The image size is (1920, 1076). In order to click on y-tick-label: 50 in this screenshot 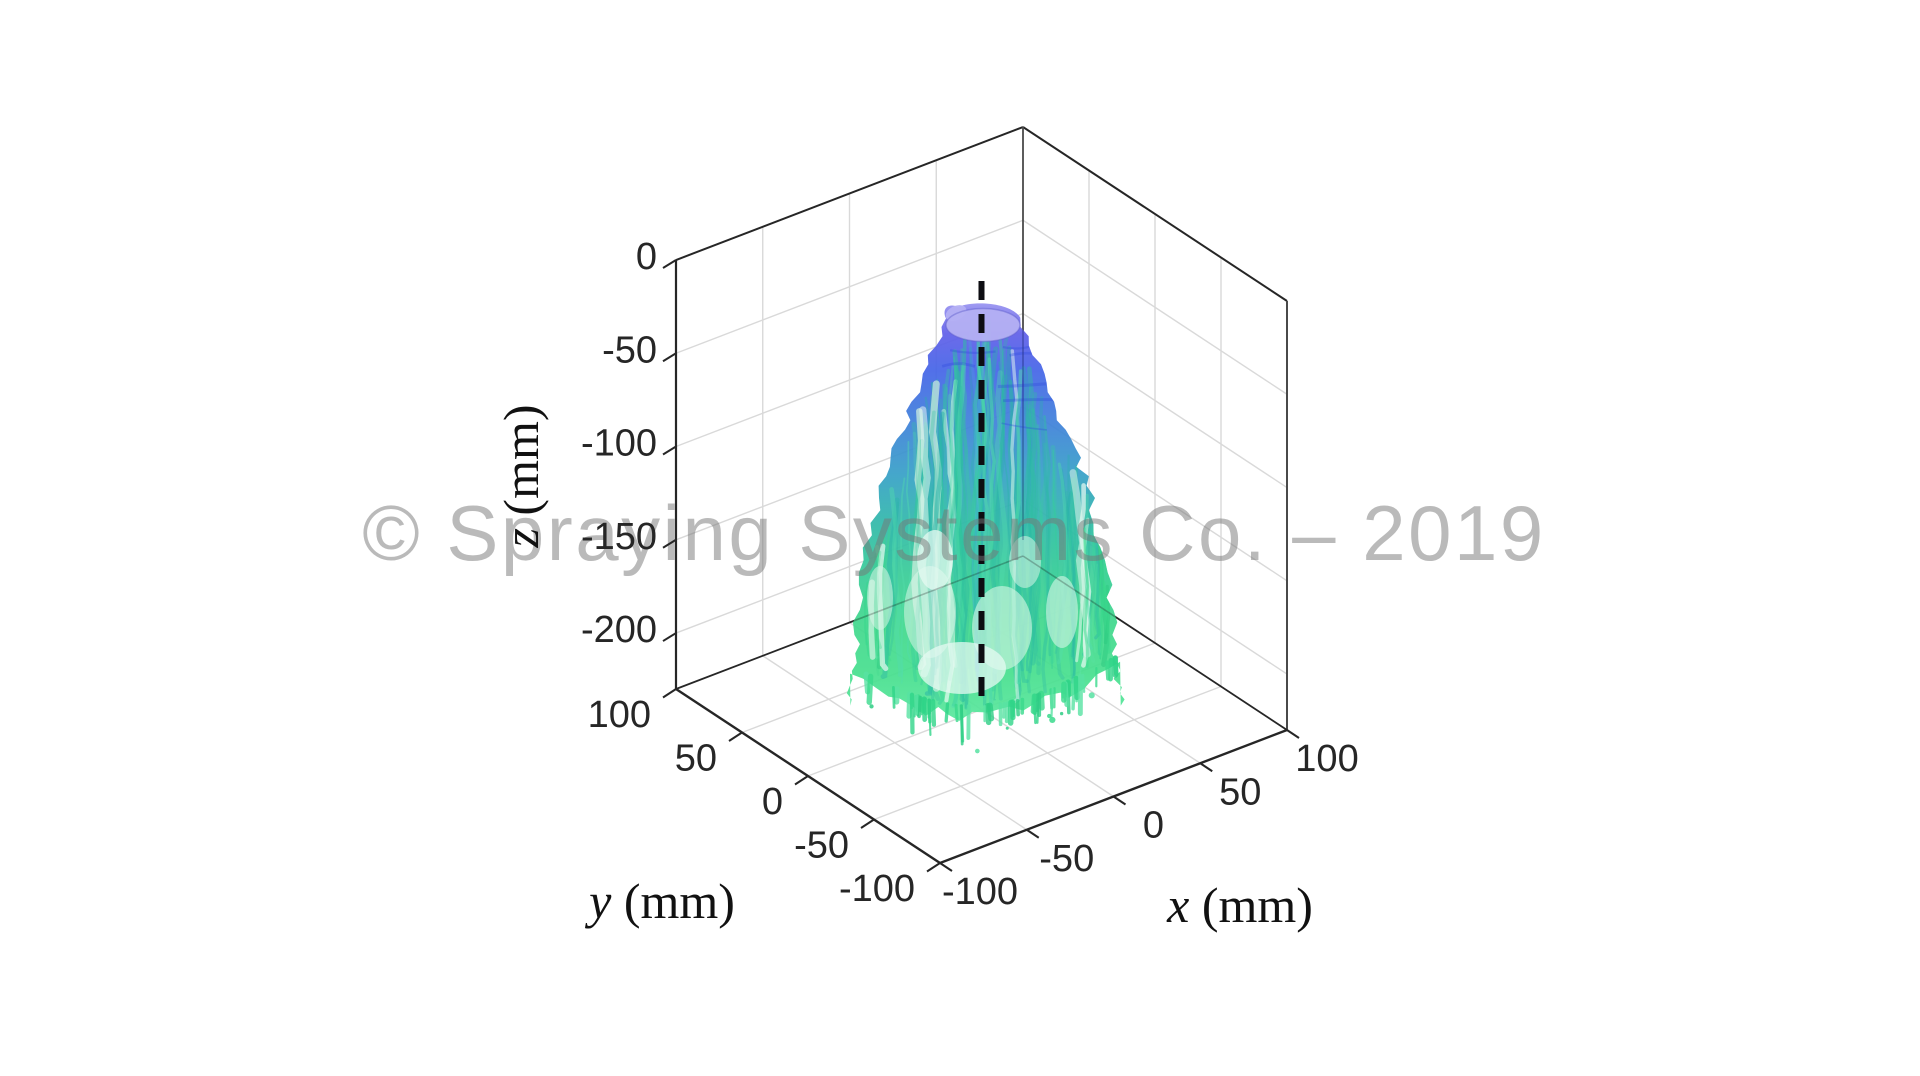, I will do `click(696, 759)`.